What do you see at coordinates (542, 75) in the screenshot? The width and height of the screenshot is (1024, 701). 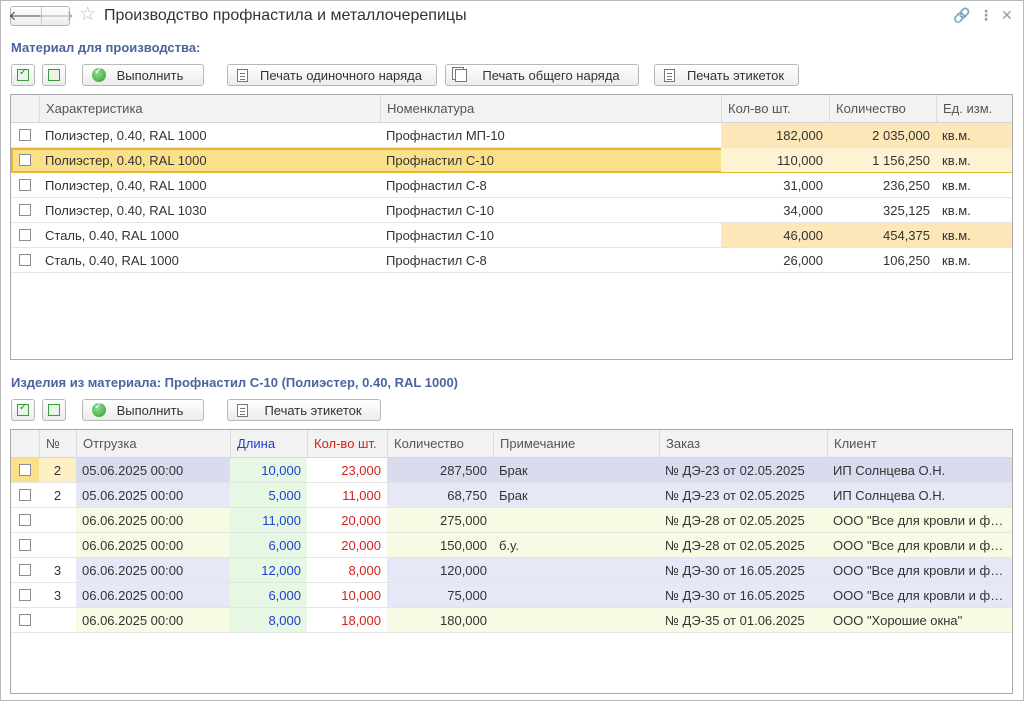 I see `print-general-order-button: Печать общего наряда` at bounding box center [542, 75].